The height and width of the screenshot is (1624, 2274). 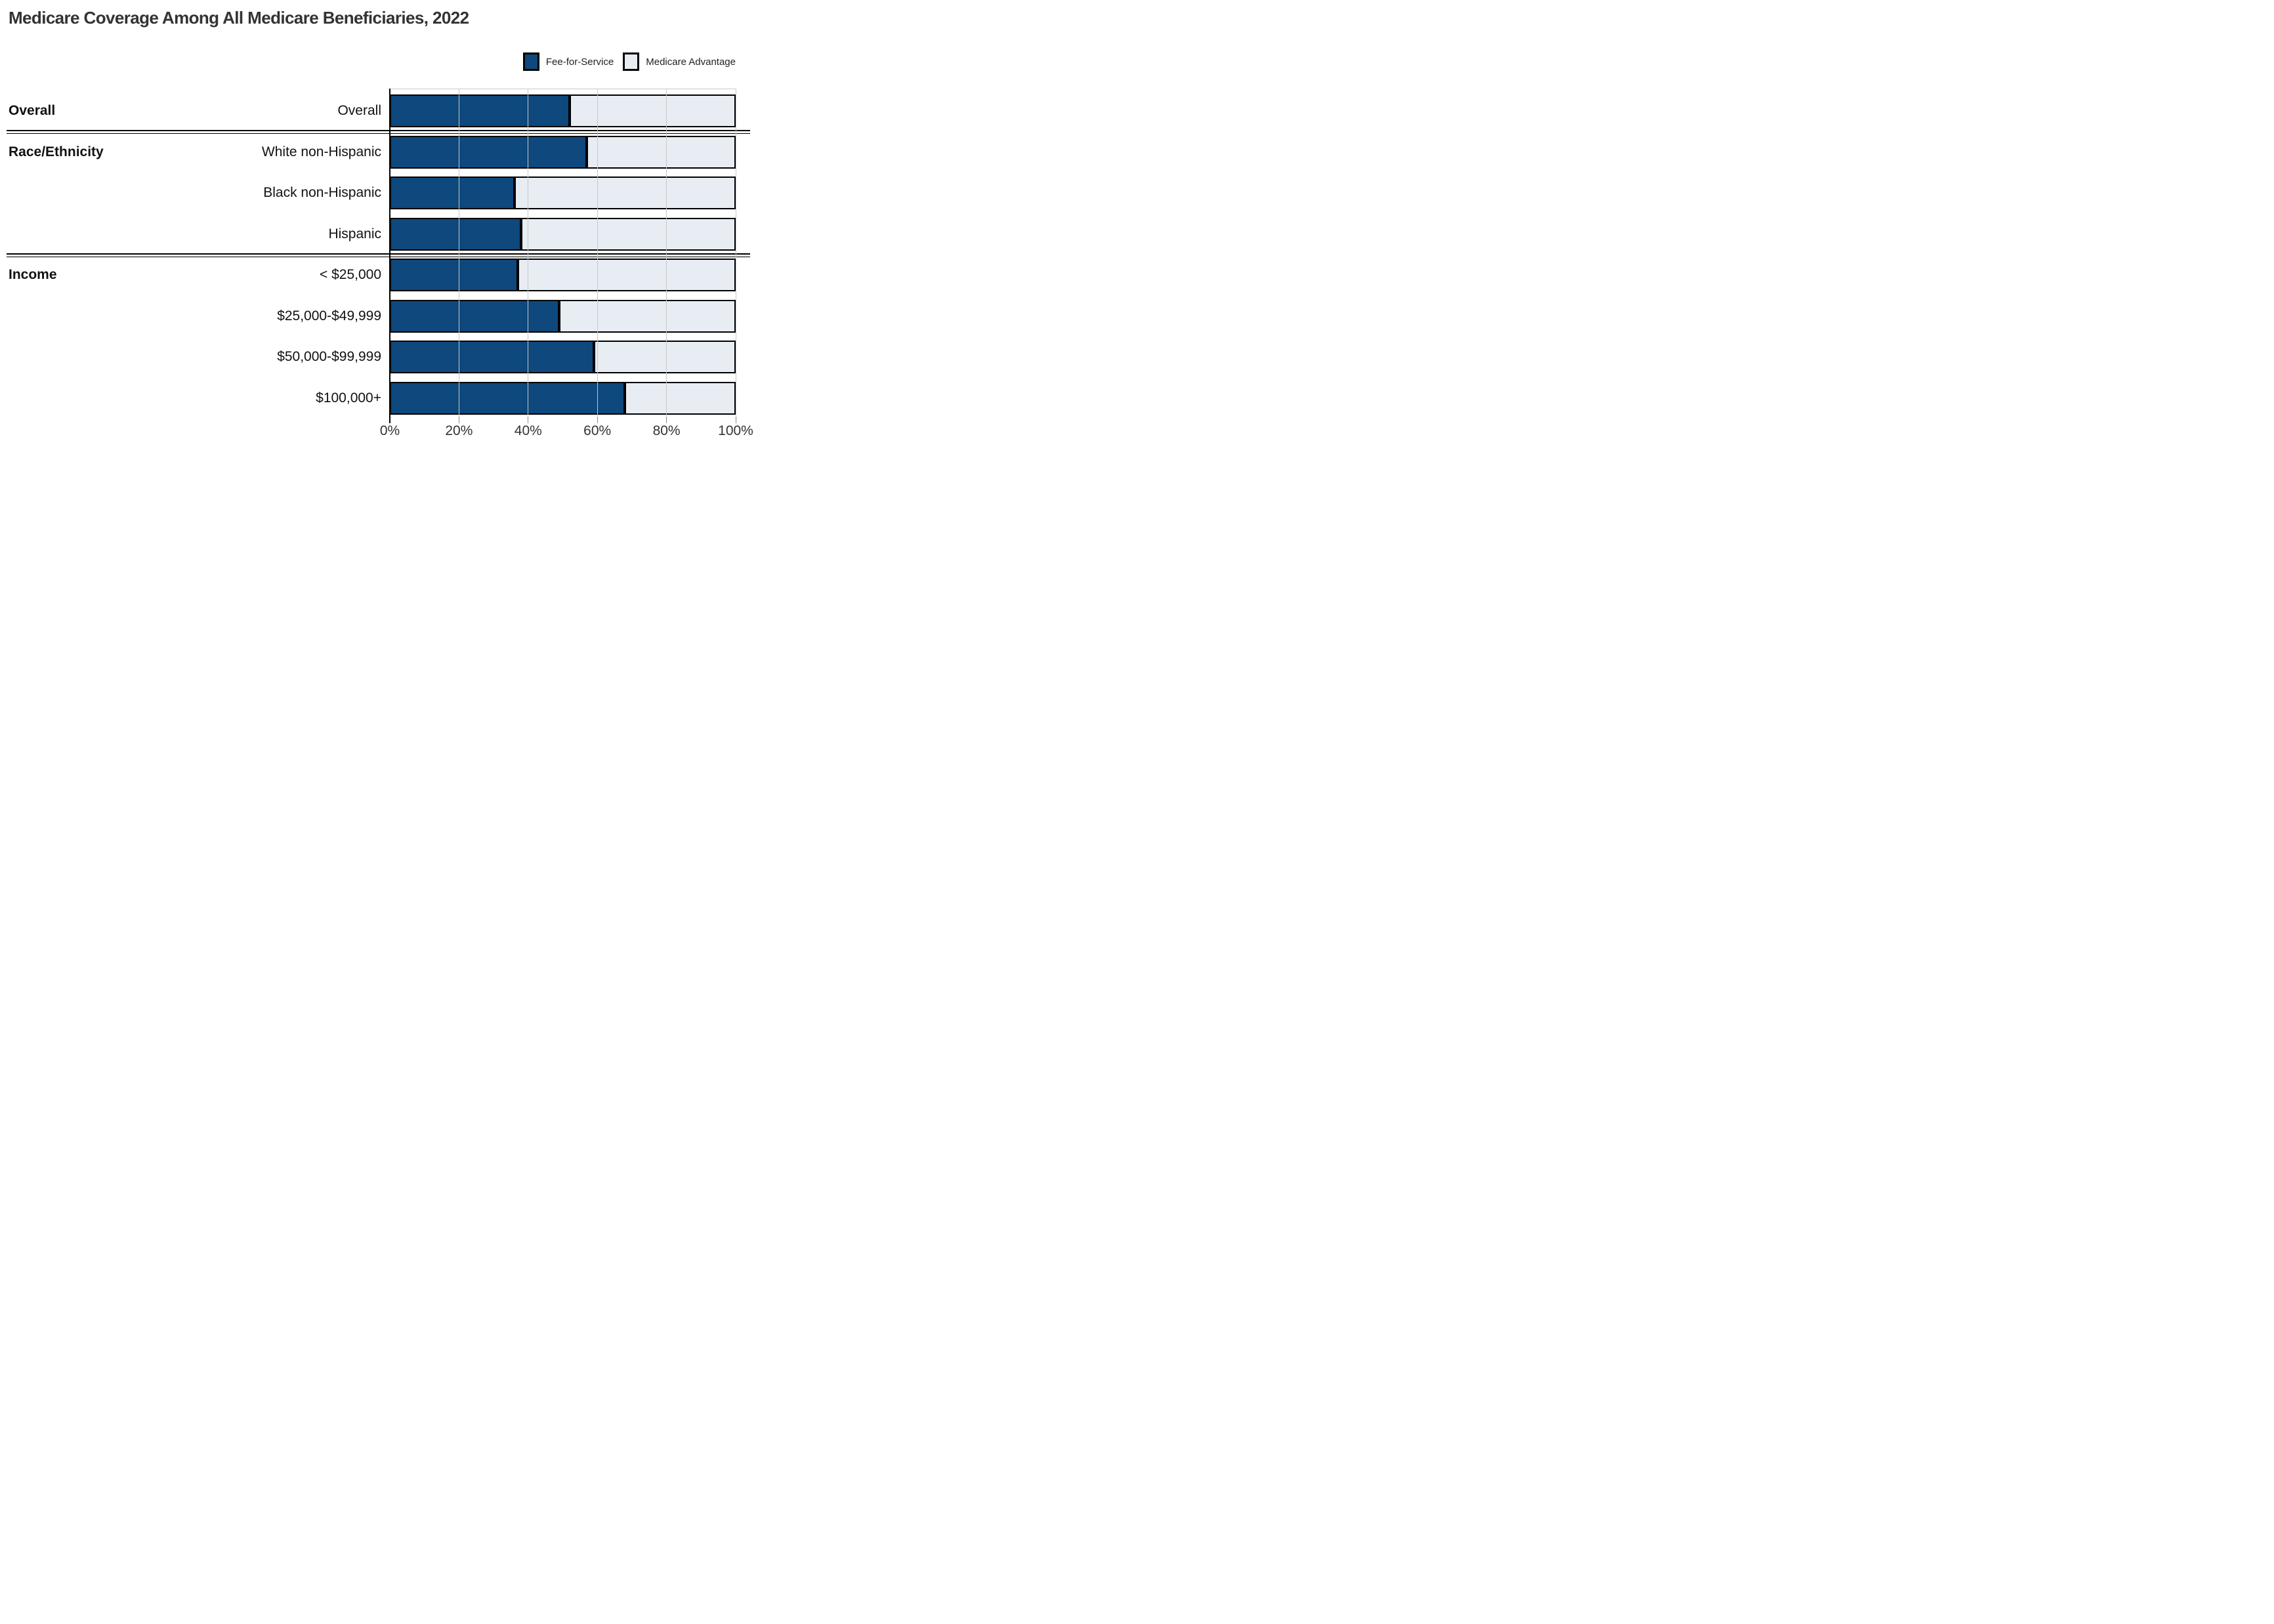 What do you see at coordinates (329, 315) in the screenshot?
I see `row-label: $25,000-$49,999` at bounding box center [329, 315].